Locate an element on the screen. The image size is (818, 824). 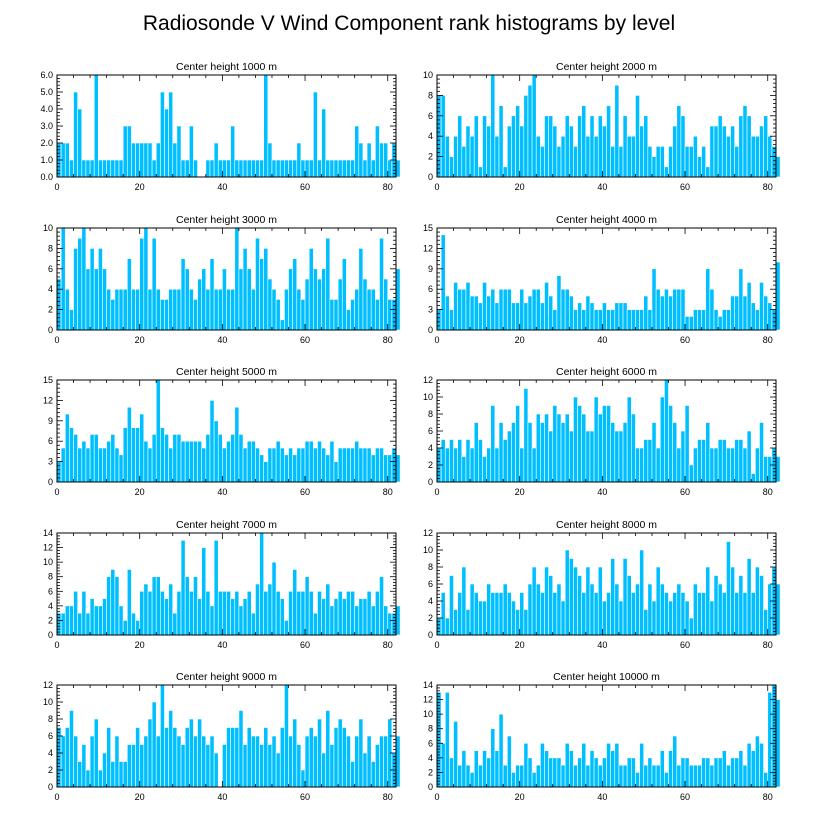
x-tick-label: 20 is located at coordinates (140, 492).